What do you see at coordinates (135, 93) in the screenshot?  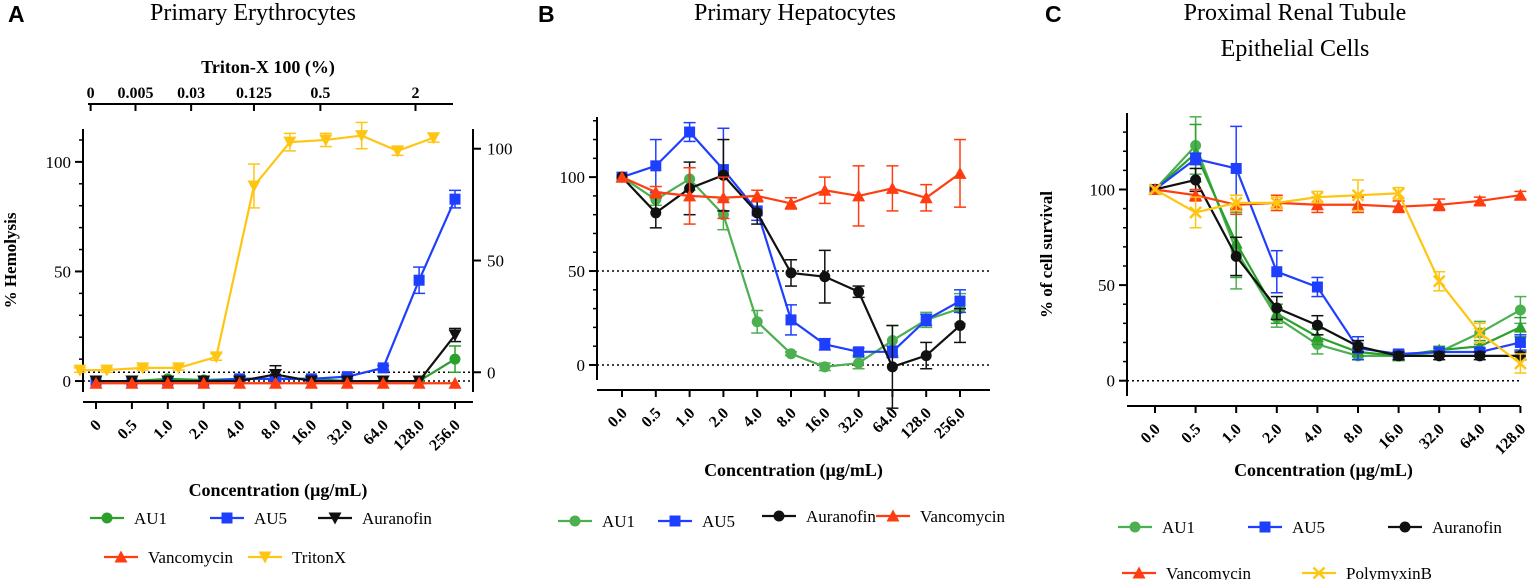 I see `top-tick-label: 0.005` at bounding box center [135, 93].